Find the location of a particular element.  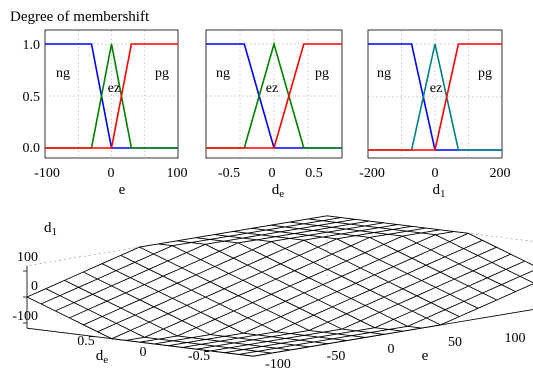

x-tick-100: 100 is located at coordinates (515, 338).